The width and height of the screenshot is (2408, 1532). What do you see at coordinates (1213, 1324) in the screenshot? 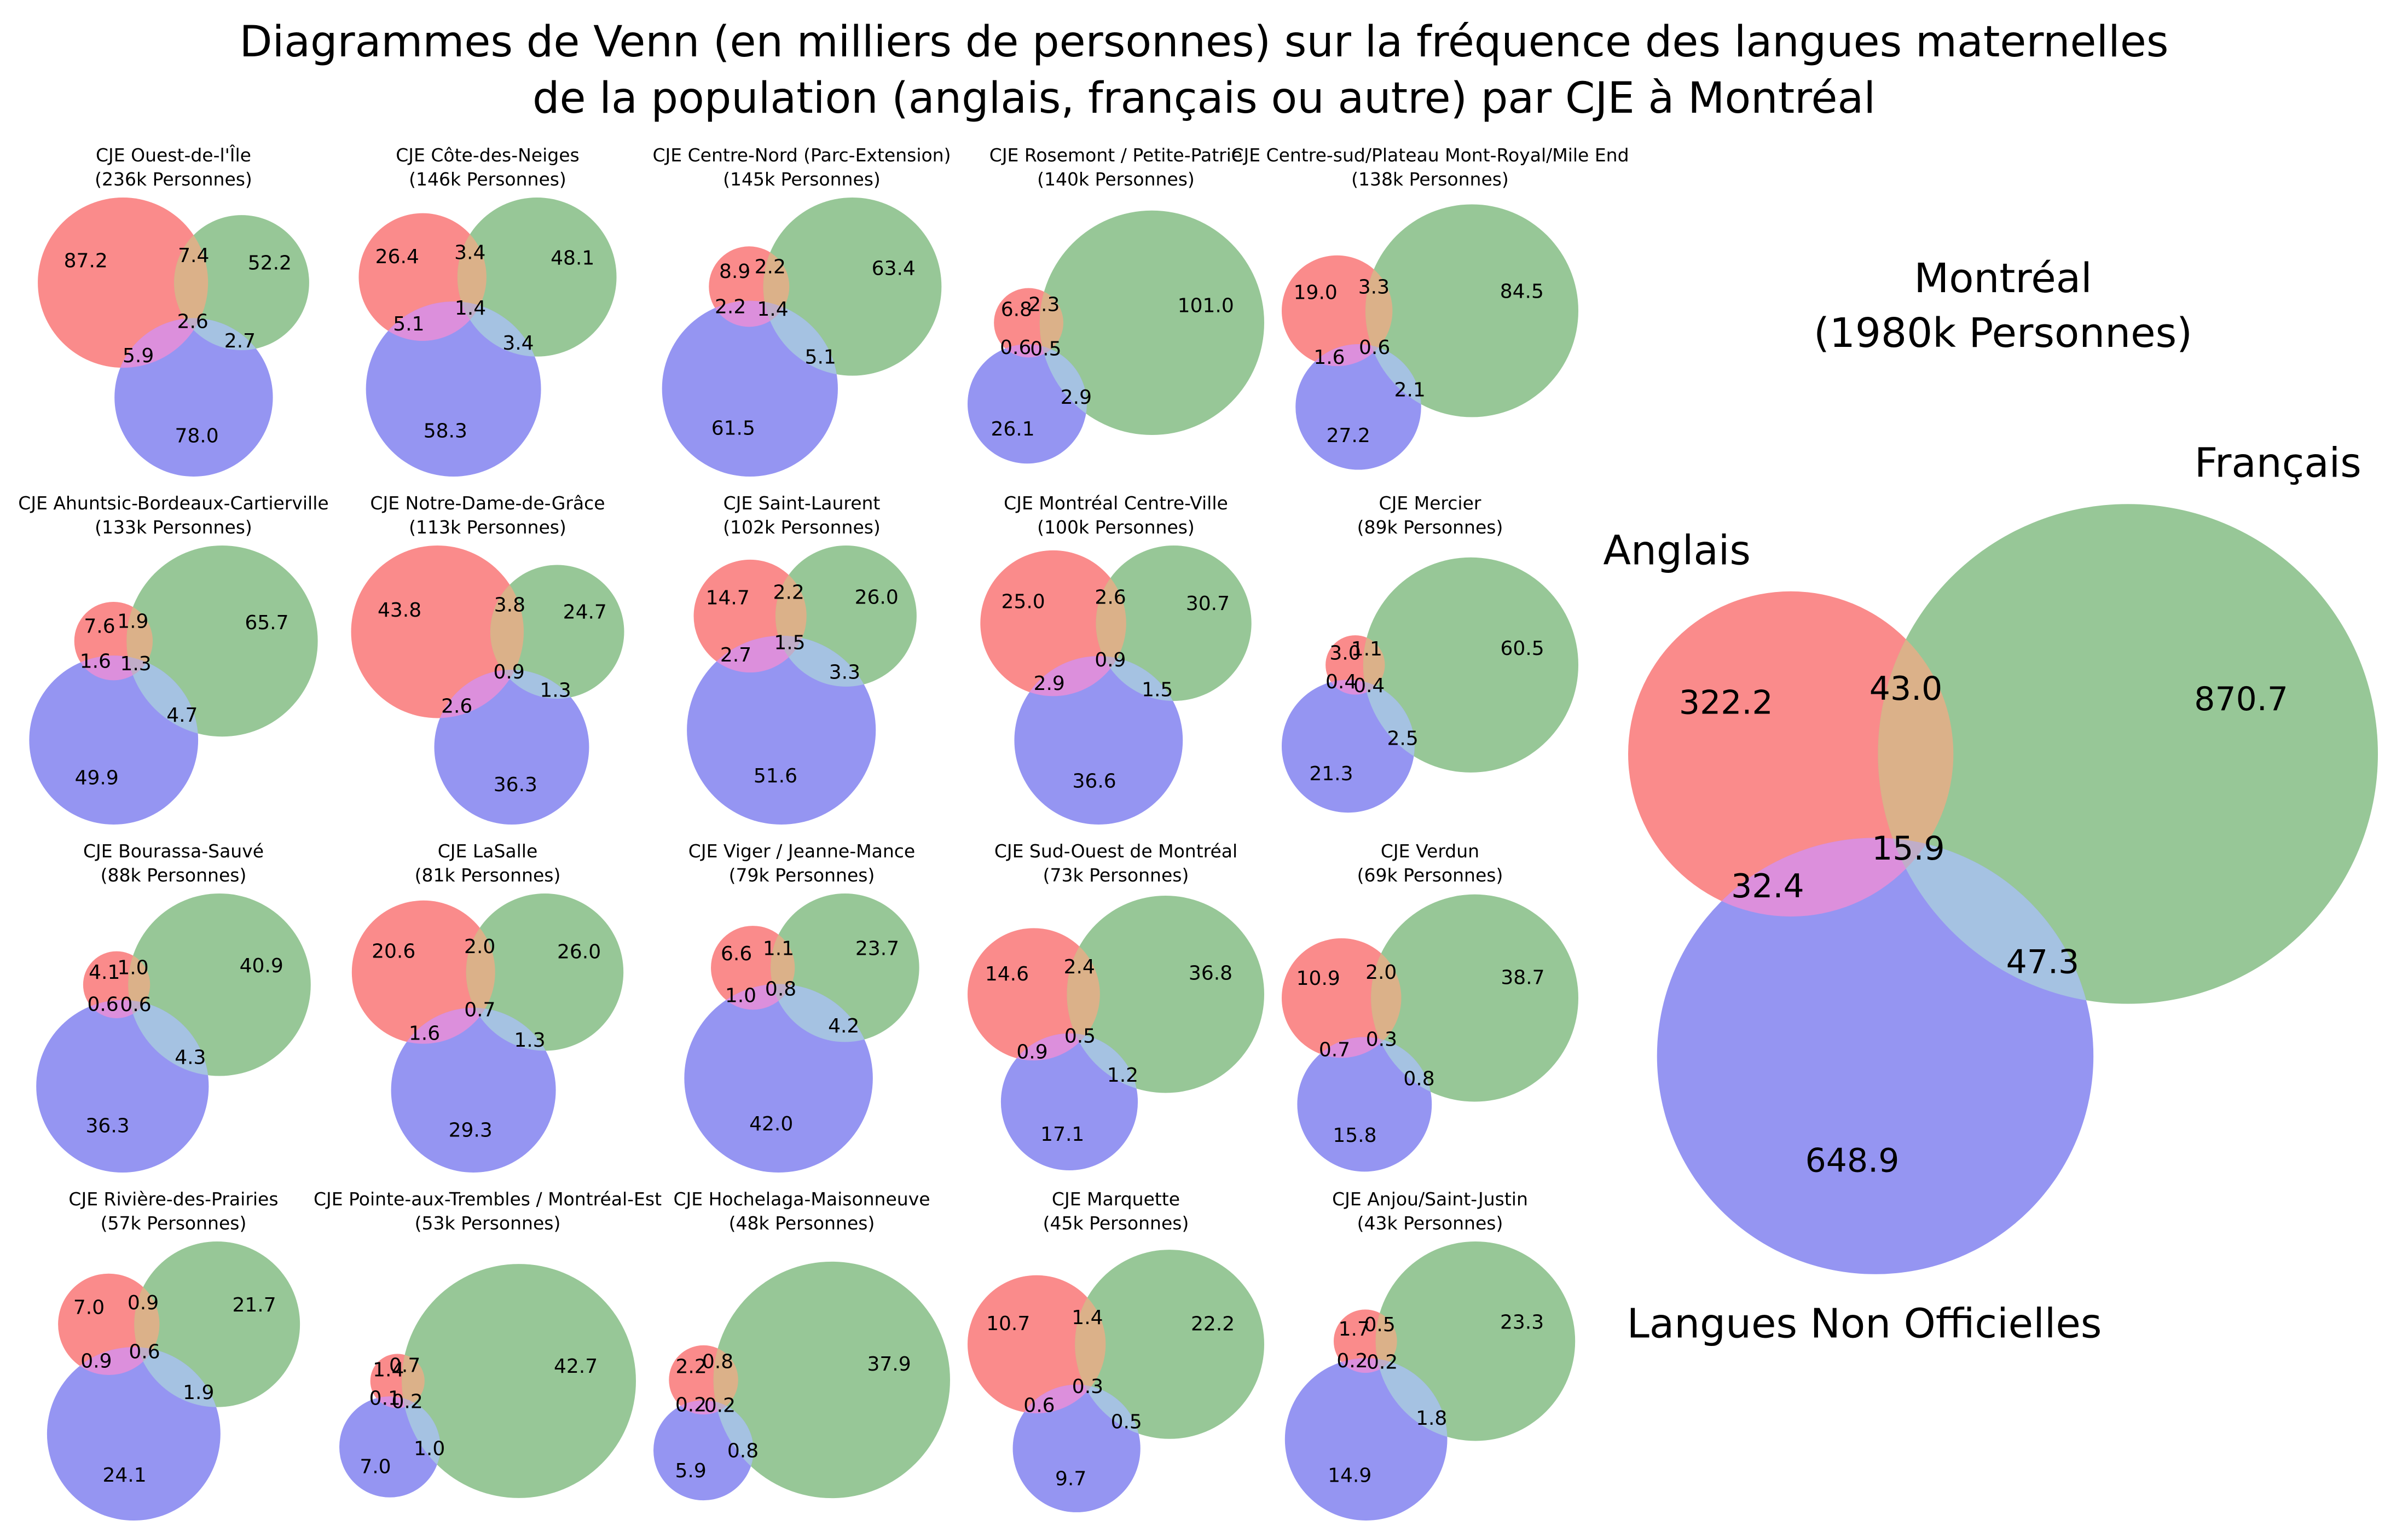
I see `region-value-f: 22.2` at bounding box center [1213, 1324].